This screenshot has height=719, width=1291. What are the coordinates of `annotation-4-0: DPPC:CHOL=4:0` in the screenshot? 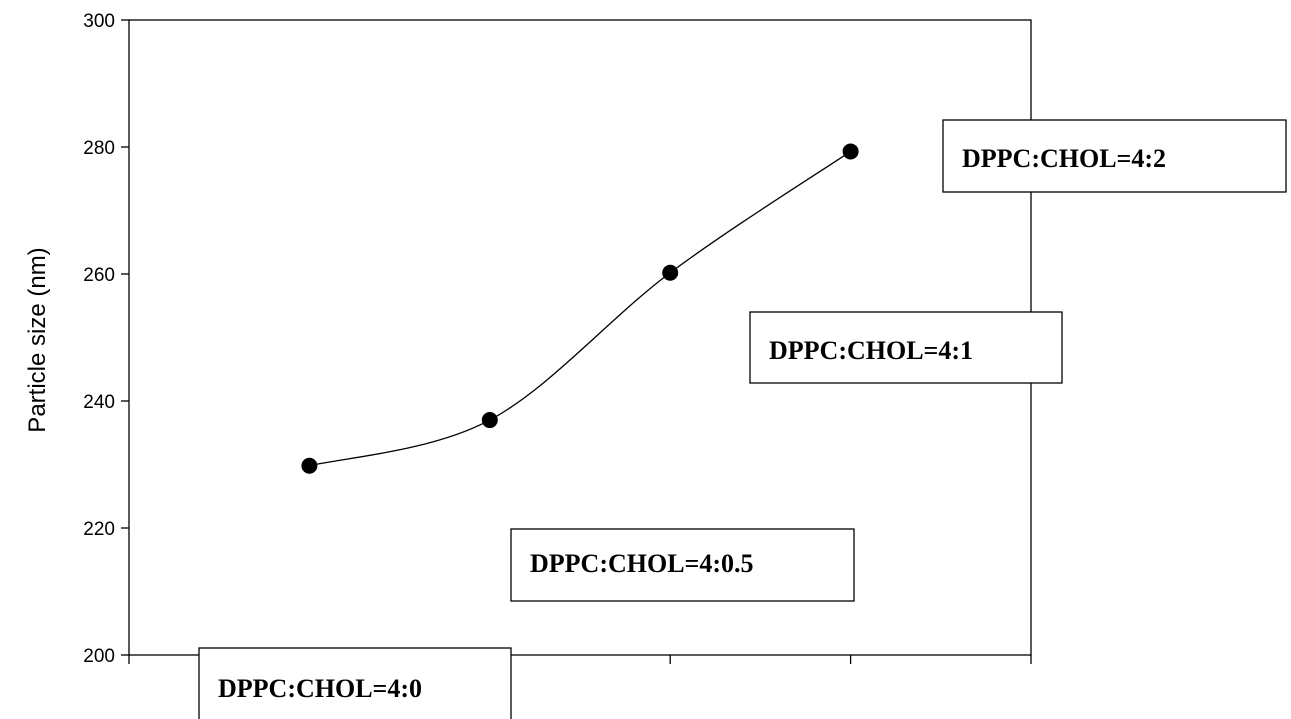 It's located at (355, 683).